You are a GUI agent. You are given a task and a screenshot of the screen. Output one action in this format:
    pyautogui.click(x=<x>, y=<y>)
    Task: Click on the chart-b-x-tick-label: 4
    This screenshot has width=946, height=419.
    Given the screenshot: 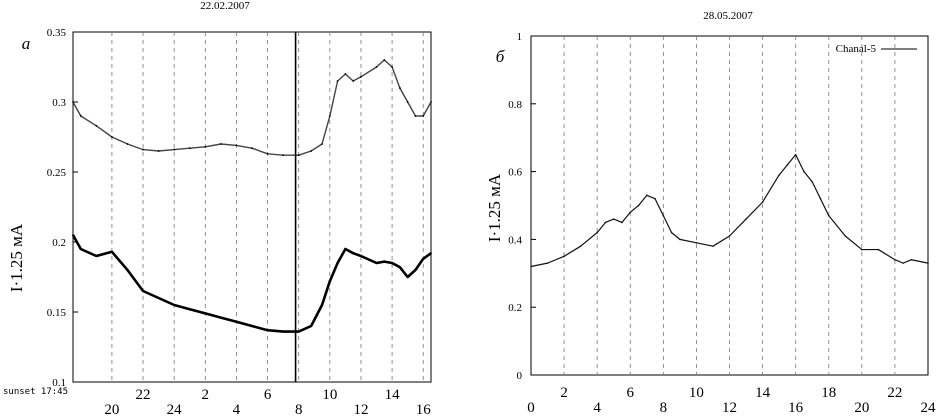 What is the action you would take?
    pyautogui.click(x=597, y=408)
    